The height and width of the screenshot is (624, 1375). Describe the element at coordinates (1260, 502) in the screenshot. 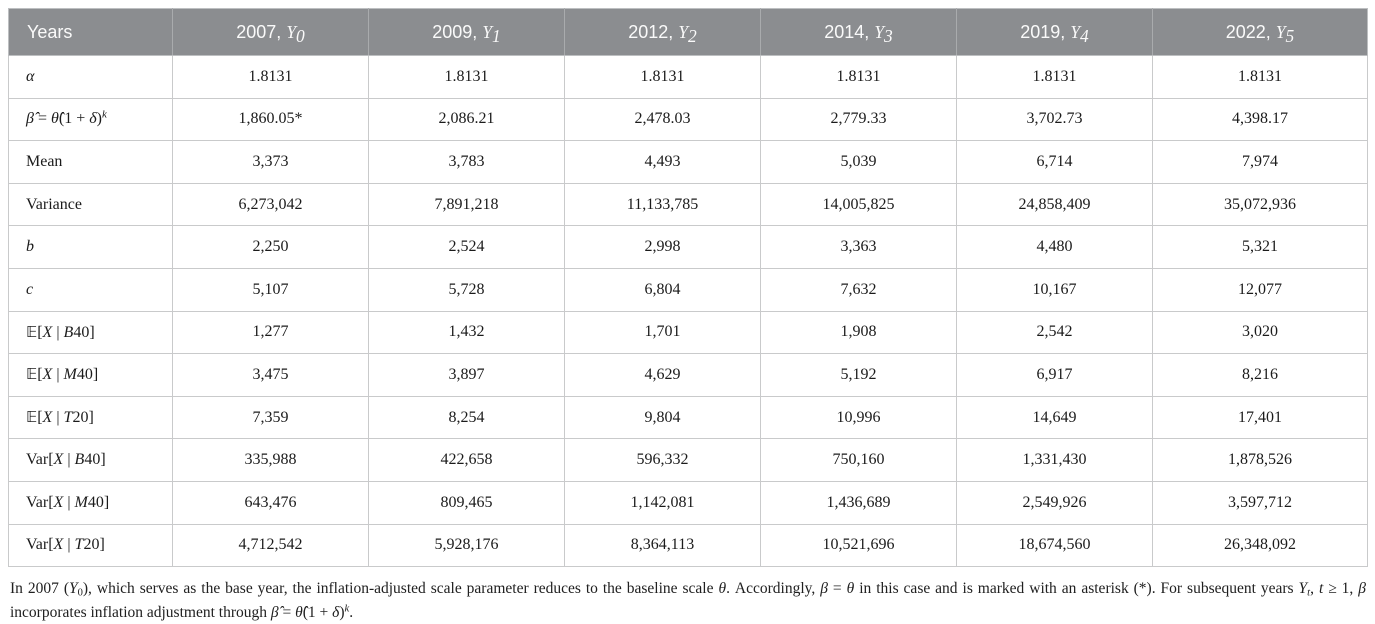

I see `data-cell: 3,597,712` at that location.